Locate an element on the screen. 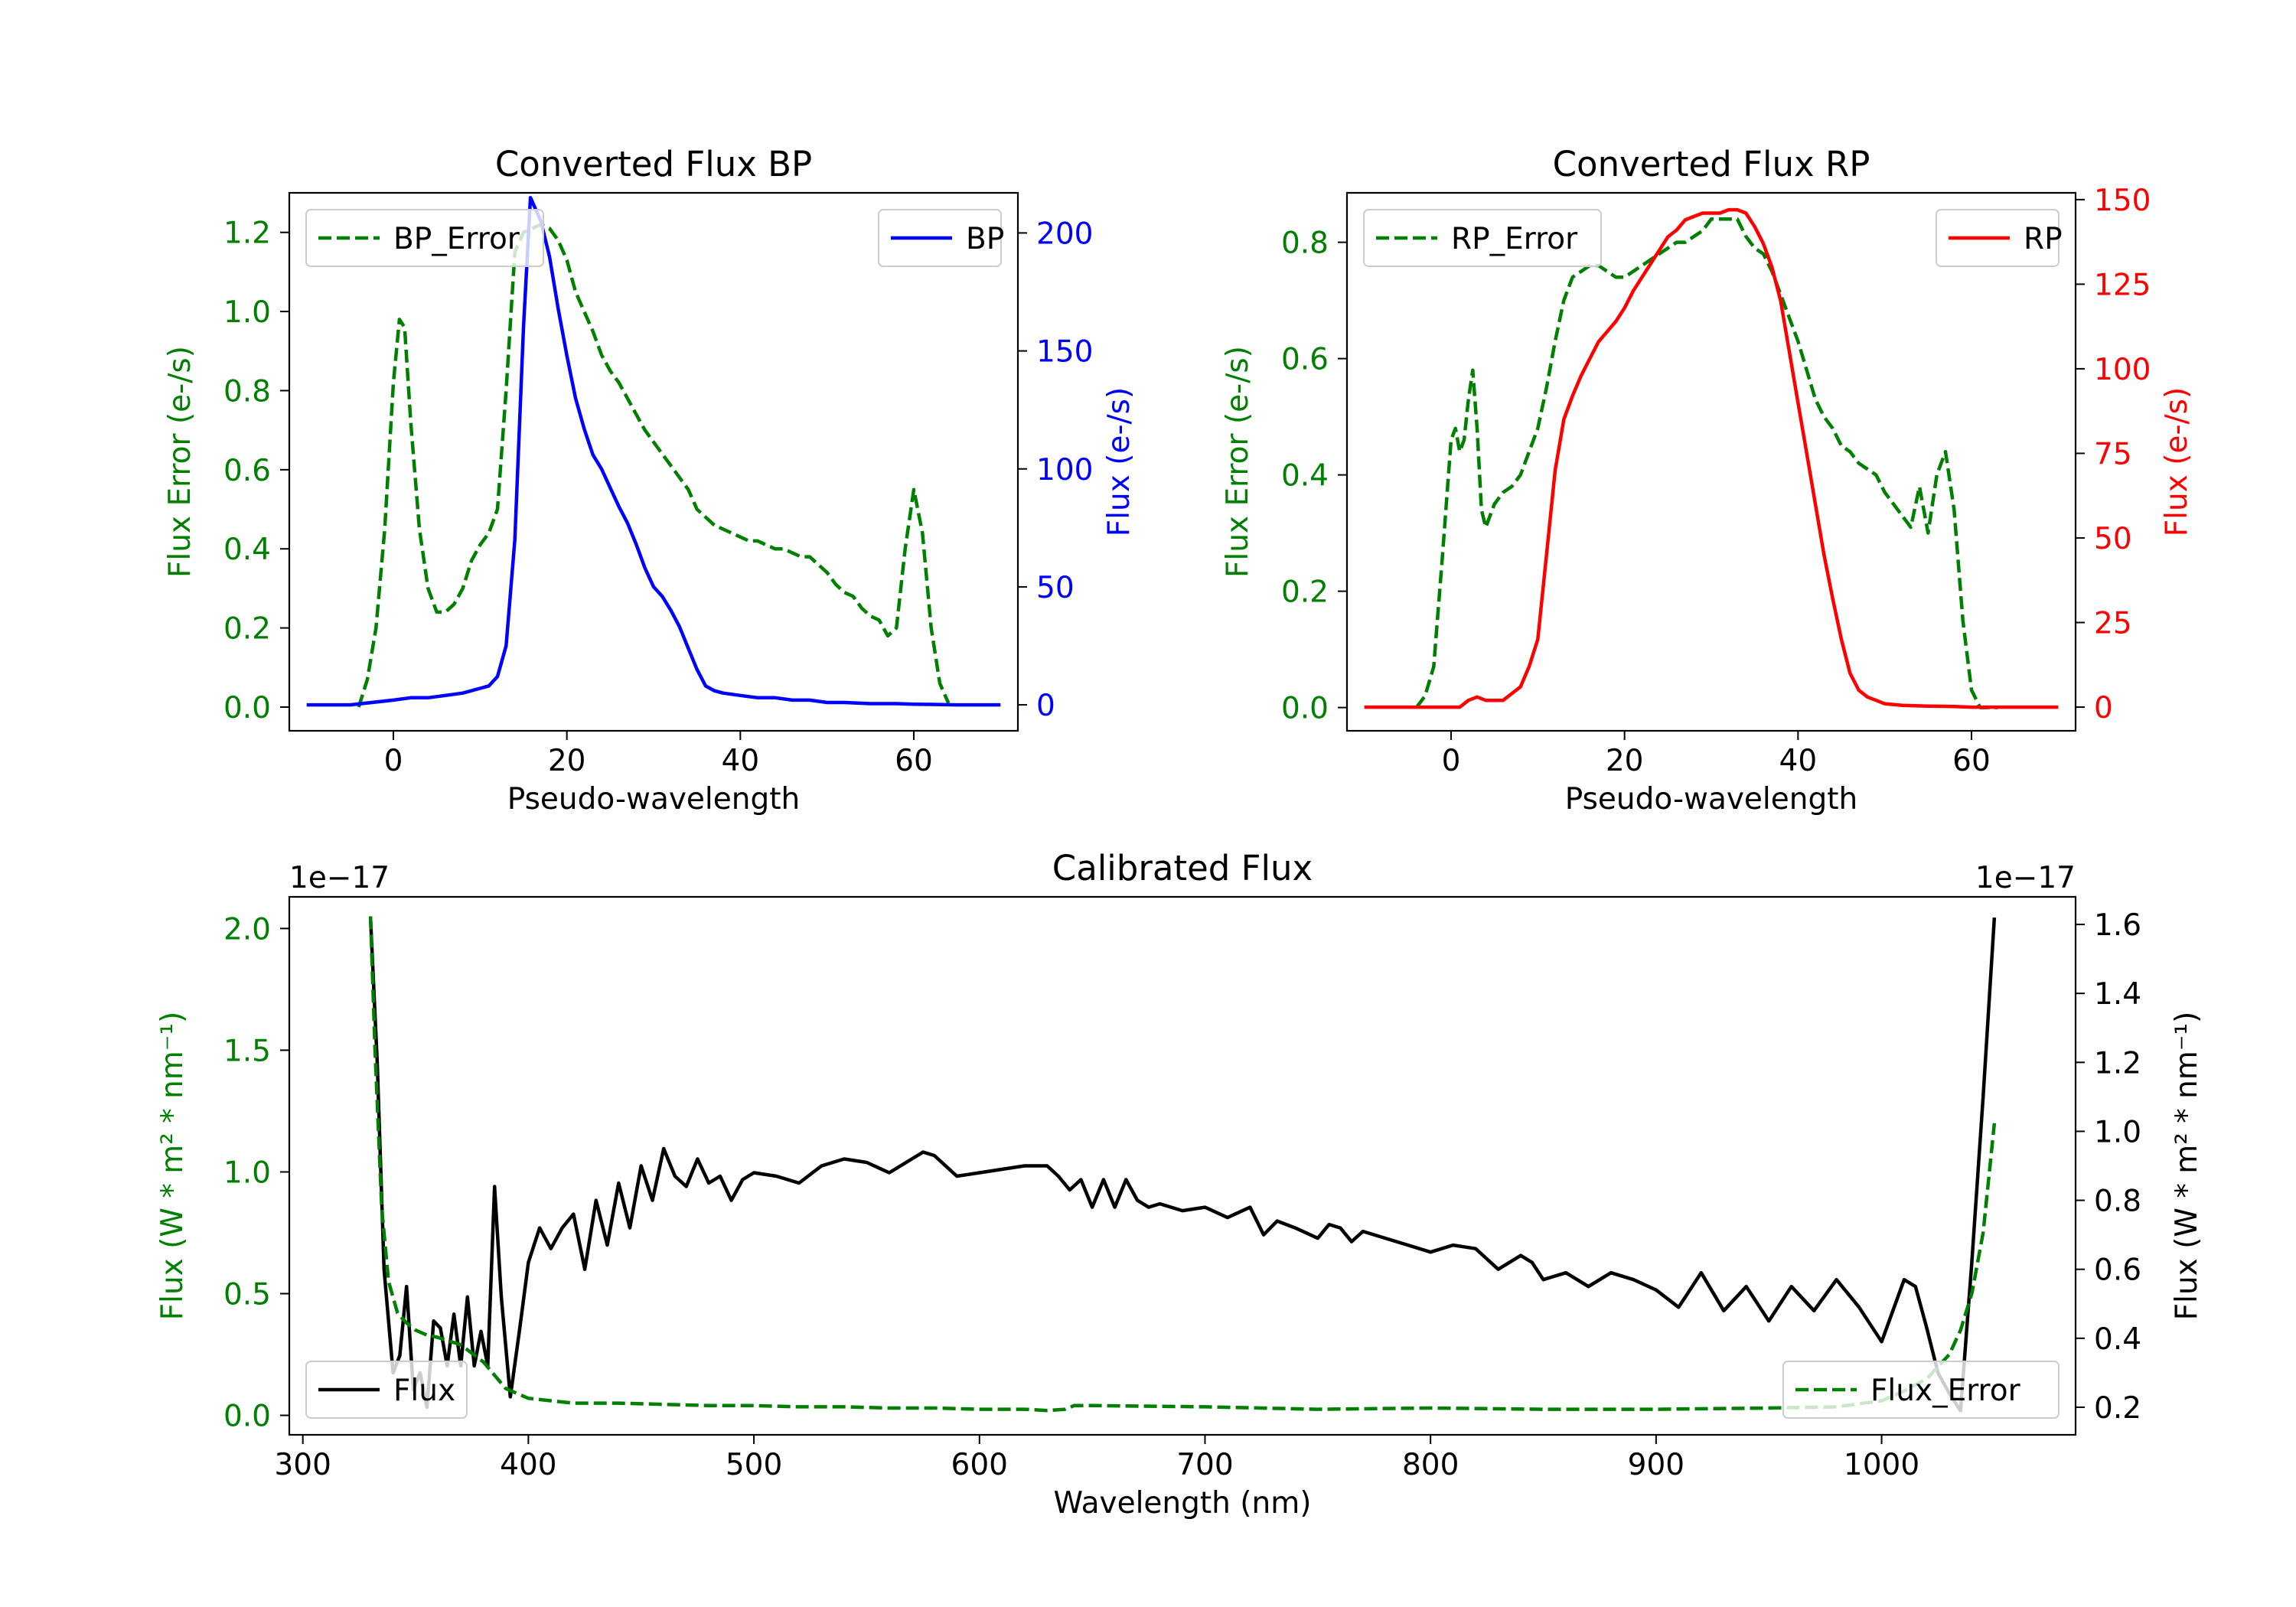 This screenshot has width=2296, height=1607. series-line-bp is located at coordinates (653, 451).